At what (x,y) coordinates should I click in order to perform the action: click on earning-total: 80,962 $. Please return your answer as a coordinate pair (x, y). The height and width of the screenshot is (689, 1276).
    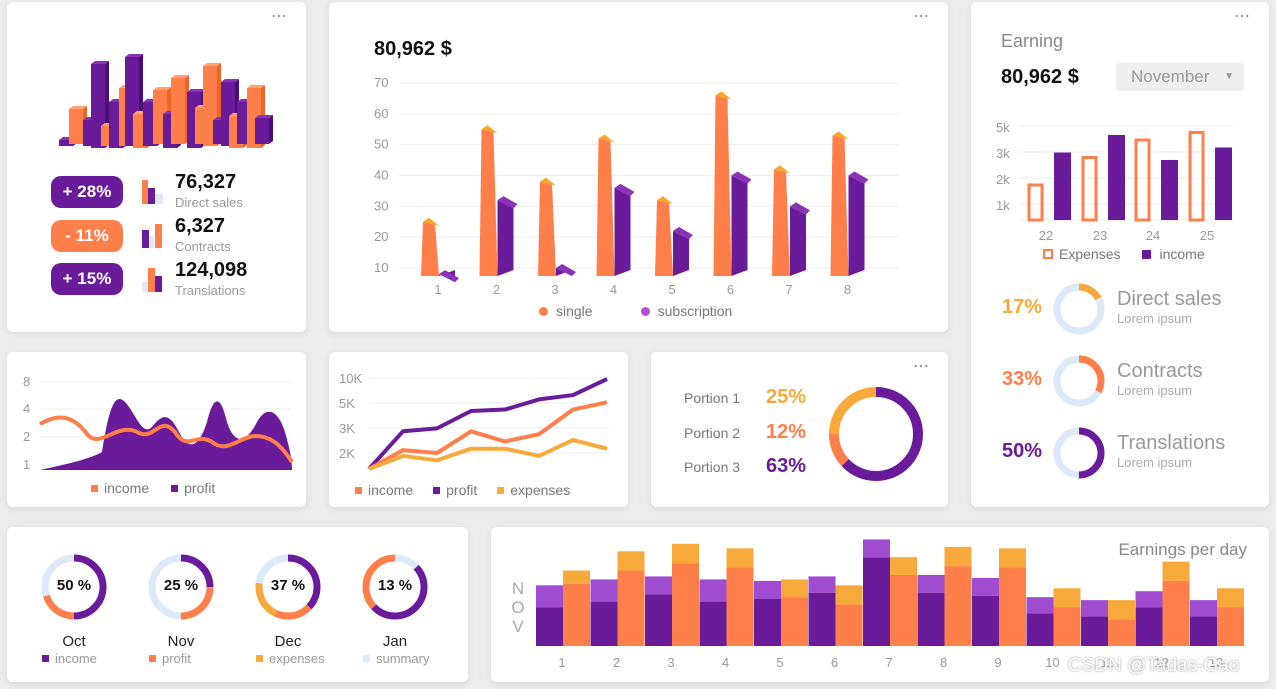
    Looking at the image, I should click on (1040, 77).